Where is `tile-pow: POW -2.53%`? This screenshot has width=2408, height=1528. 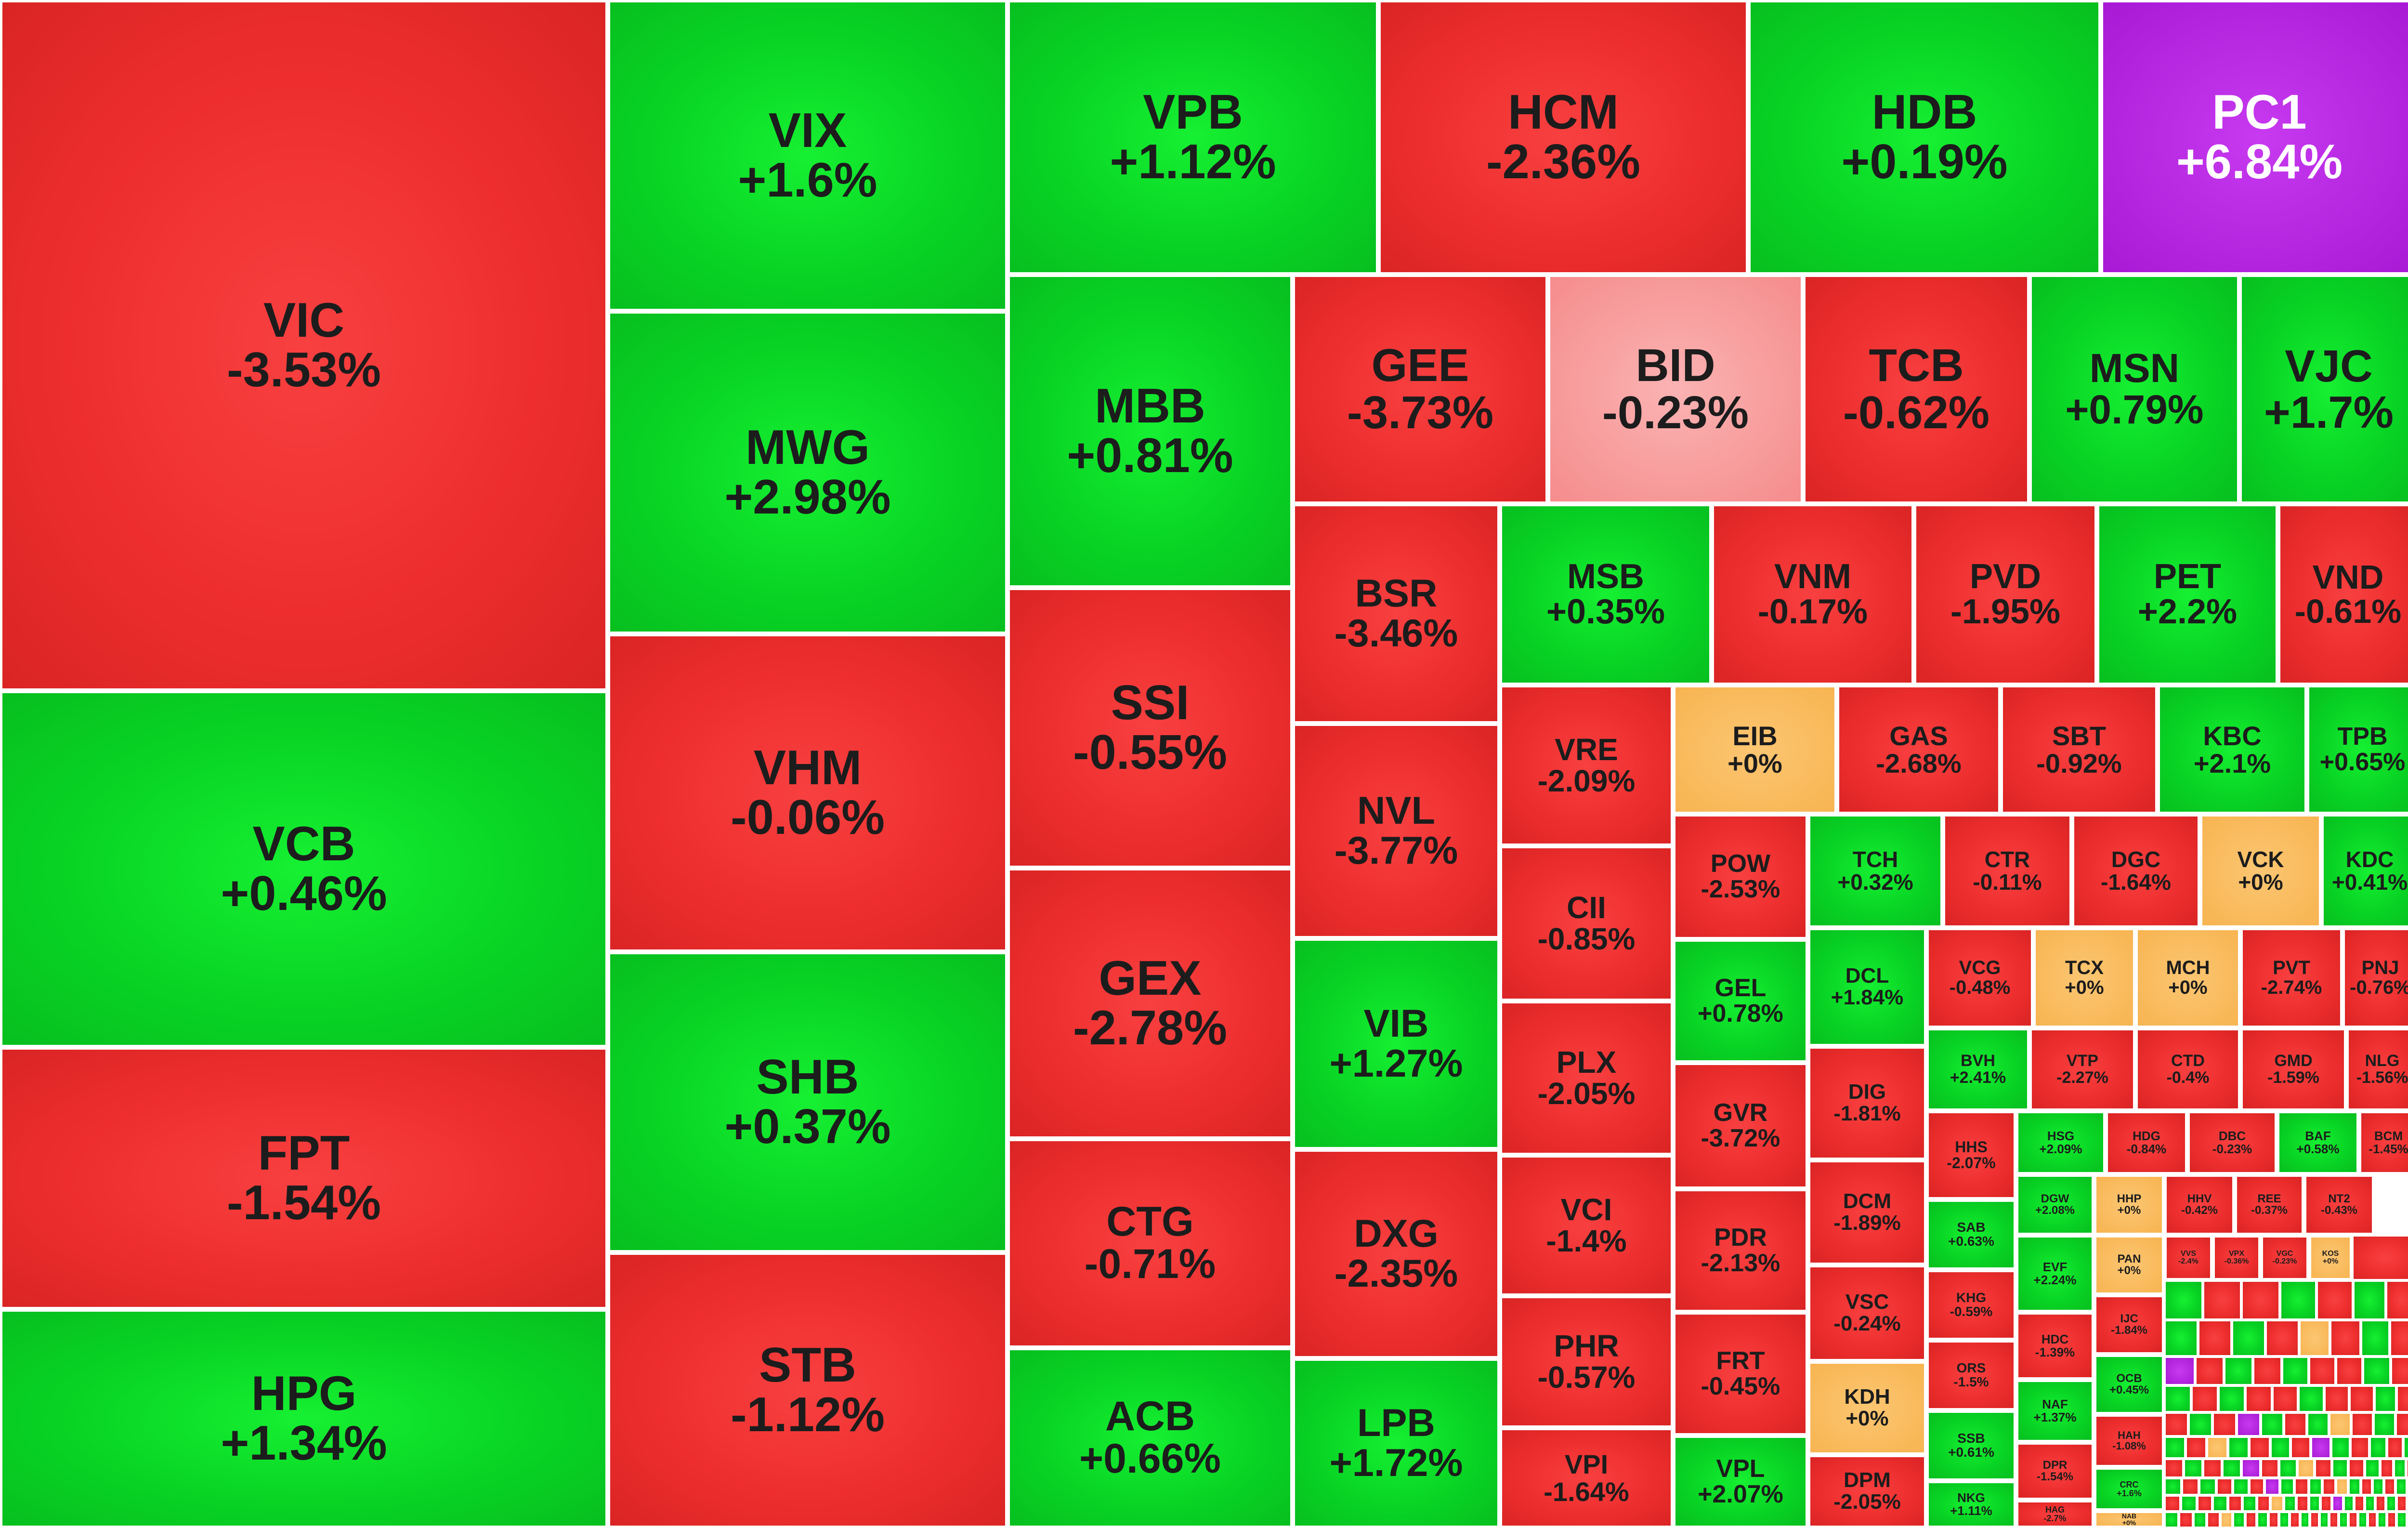
tile-pow: POW -2.53% is located at coordinates (1740, 876).